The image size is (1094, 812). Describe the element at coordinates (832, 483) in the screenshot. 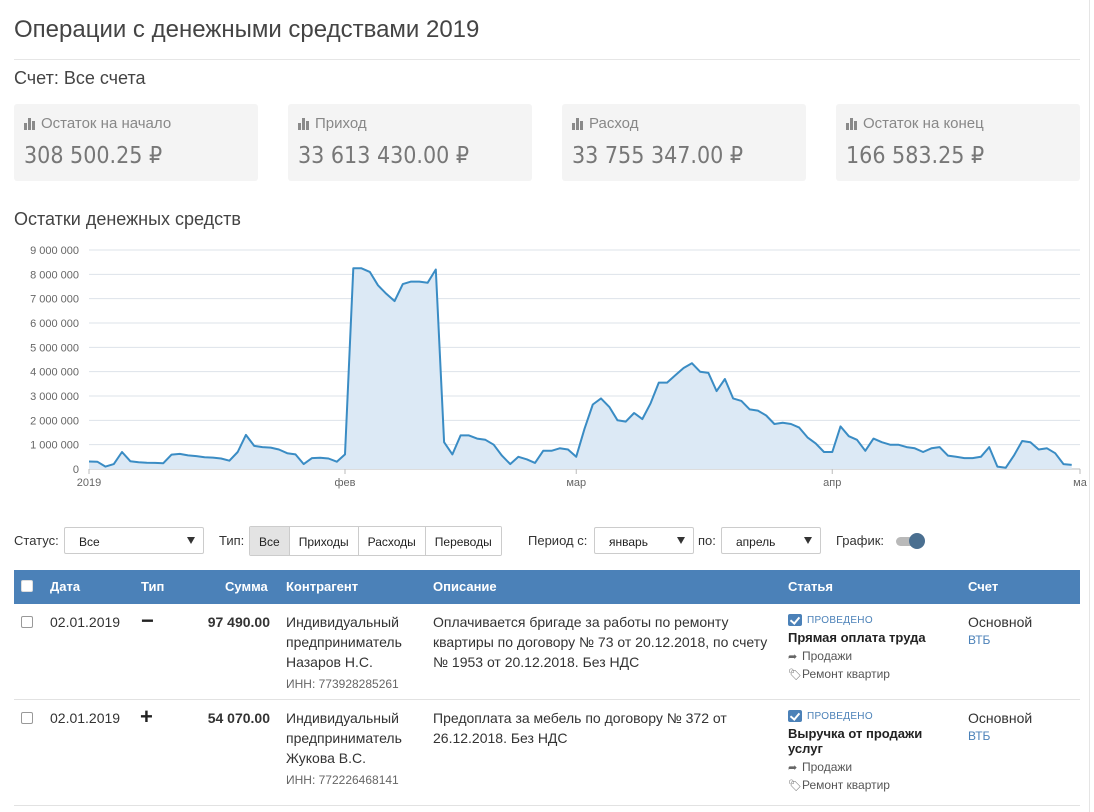

I see `x-tick-label: апр` at that location.